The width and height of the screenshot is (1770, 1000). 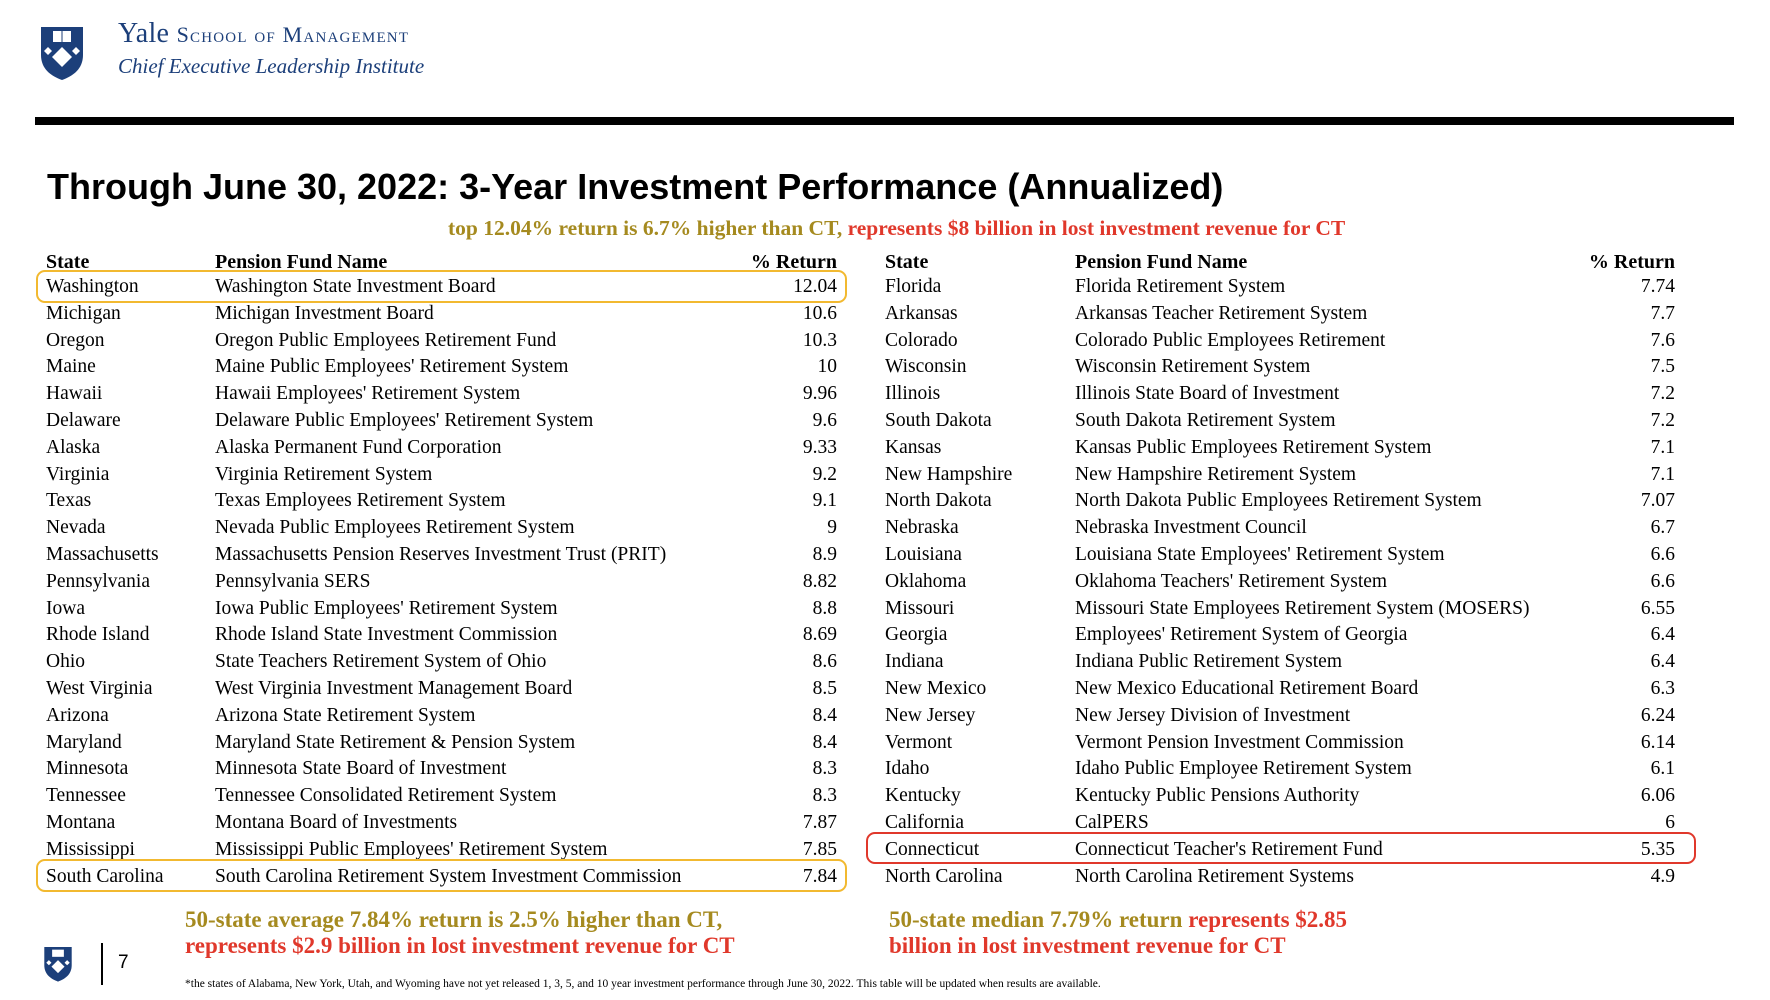 What do you see at coordinates (76, 528) in the screenshot?
I see `state-cell: Nevada` at bounding box center [76, 528].